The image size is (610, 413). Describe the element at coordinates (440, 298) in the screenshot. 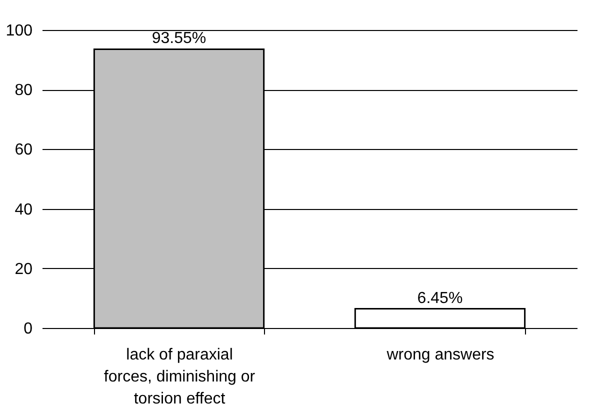

I see `data-label: 6.45%` at that location.